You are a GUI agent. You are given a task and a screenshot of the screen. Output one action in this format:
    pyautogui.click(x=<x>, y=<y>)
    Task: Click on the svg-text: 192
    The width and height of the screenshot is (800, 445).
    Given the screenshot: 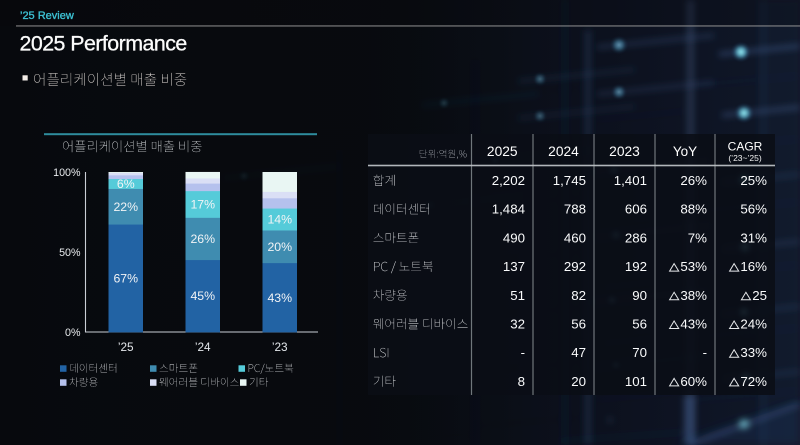 What is the action you would take?
    pyautogui.click(x=636, y=266)
    